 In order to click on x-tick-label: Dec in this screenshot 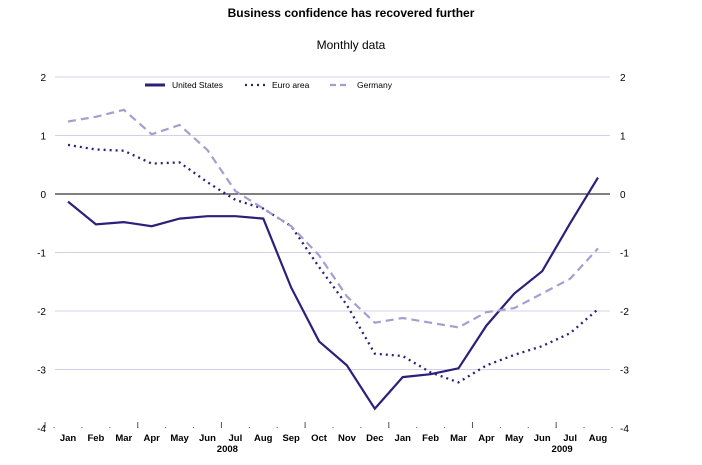, I will do `click(374, 438)`.